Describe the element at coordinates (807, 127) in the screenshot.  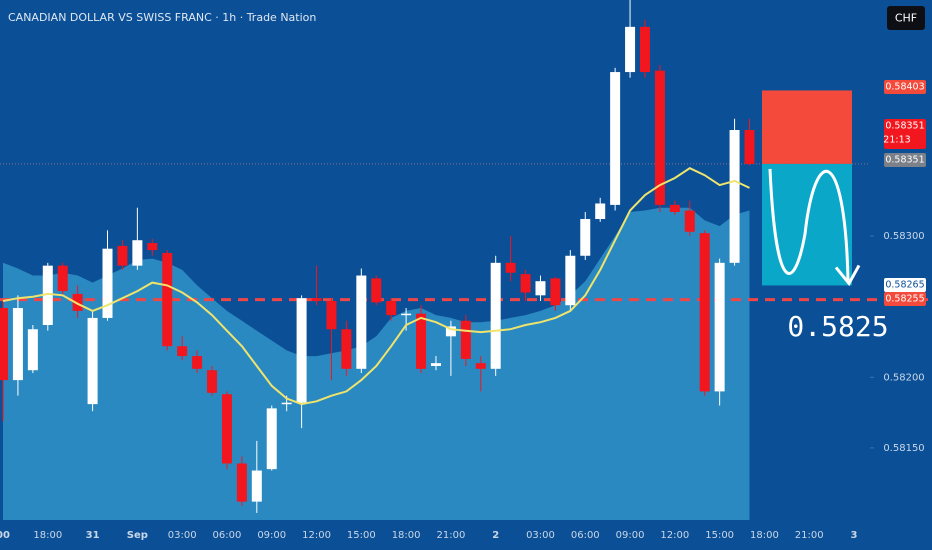
I see `stop-zone` at that location.